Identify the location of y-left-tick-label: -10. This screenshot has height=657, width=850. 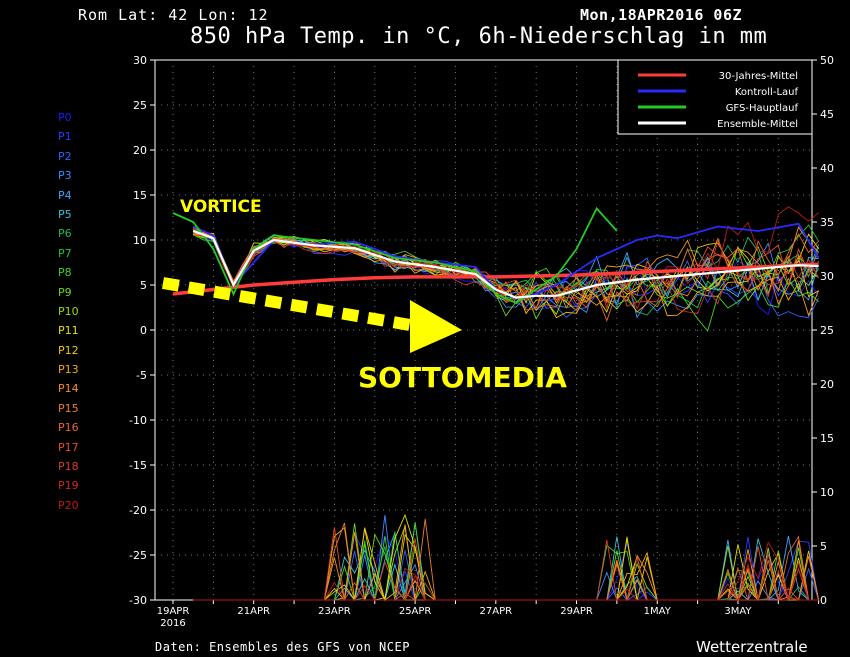
(138, 420).